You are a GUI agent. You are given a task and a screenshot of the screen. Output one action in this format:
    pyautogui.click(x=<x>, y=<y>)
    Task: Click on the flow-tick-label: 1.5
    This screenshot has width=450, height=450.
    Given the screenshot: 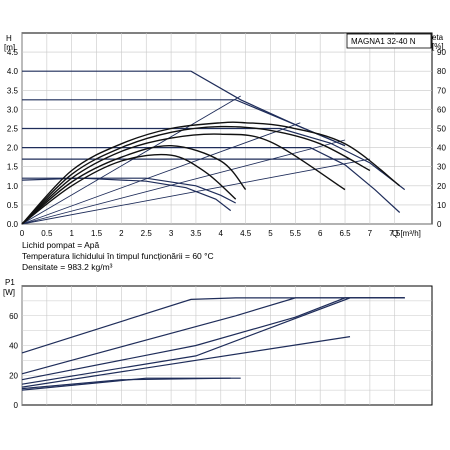 What is the action you would take?
    pyautogui.click(x=97, y=233)
    